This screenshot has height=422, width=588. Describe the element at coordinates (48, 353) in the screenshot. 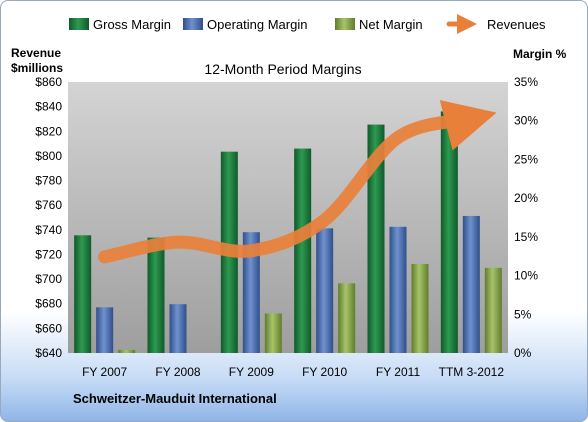

I see `left-tick-label: $640` at that location.